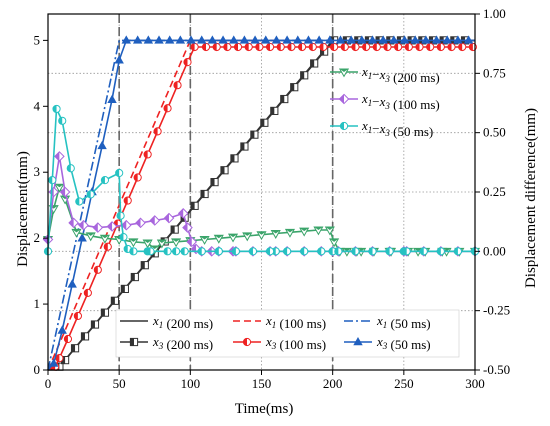 The width and height of the screenshot is (550, 426). I want to click on legend-label: x3 (200 ms), so click(182, 343).